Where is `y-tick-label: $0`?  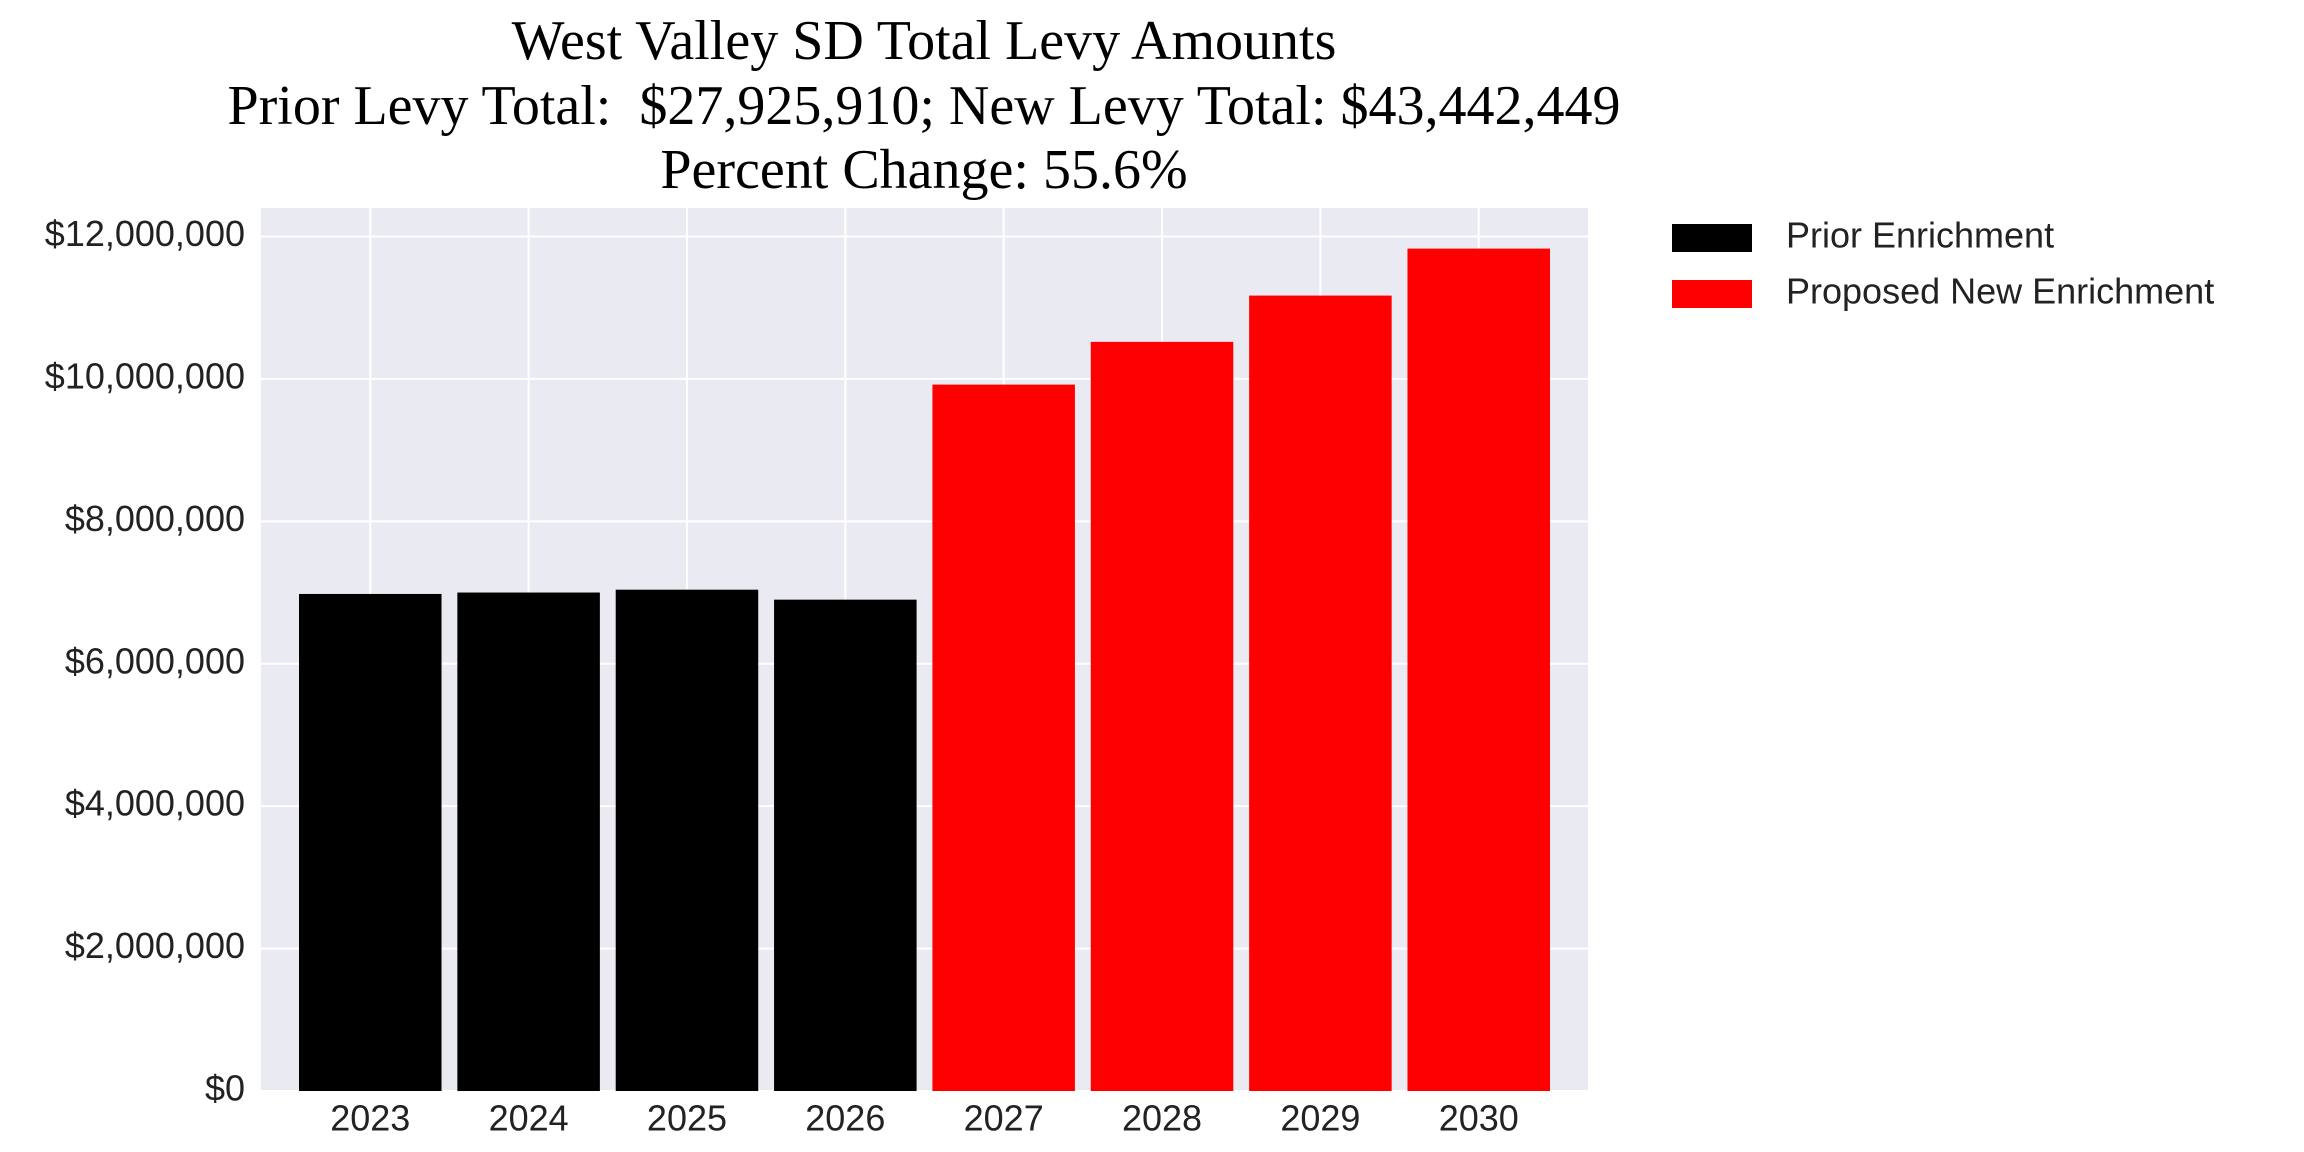 y-tick-label: $0 is located at coordinates (225, 1088).